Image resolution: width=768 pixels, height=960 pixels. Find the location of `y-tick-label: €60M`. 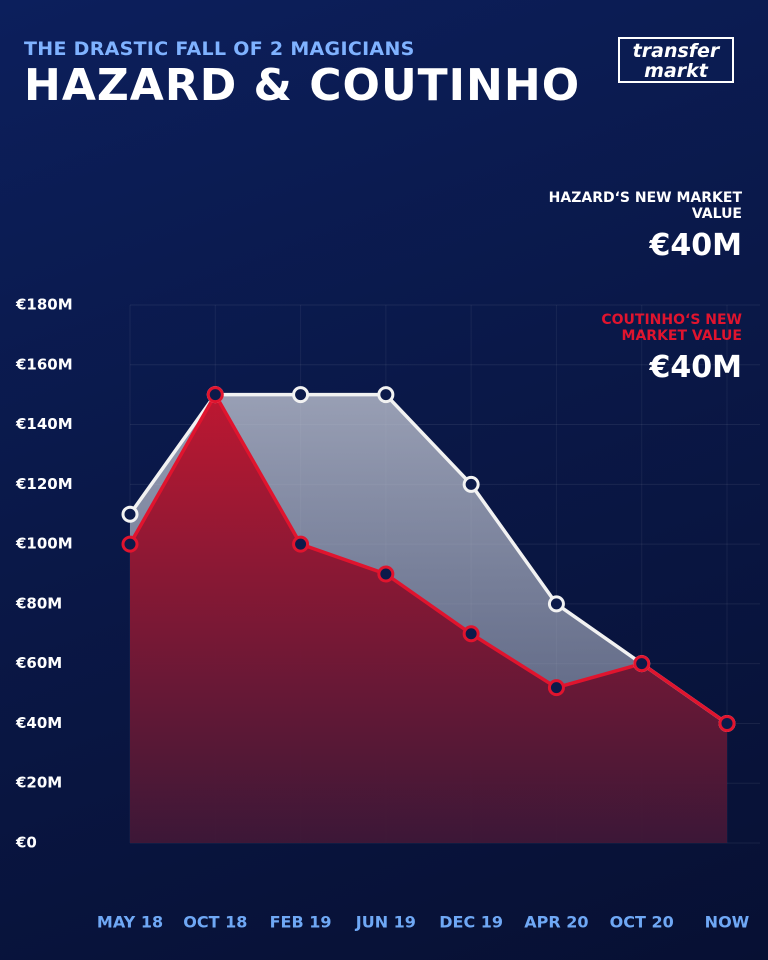

y-tick-label: €60M is located at coordinates (38, 663).